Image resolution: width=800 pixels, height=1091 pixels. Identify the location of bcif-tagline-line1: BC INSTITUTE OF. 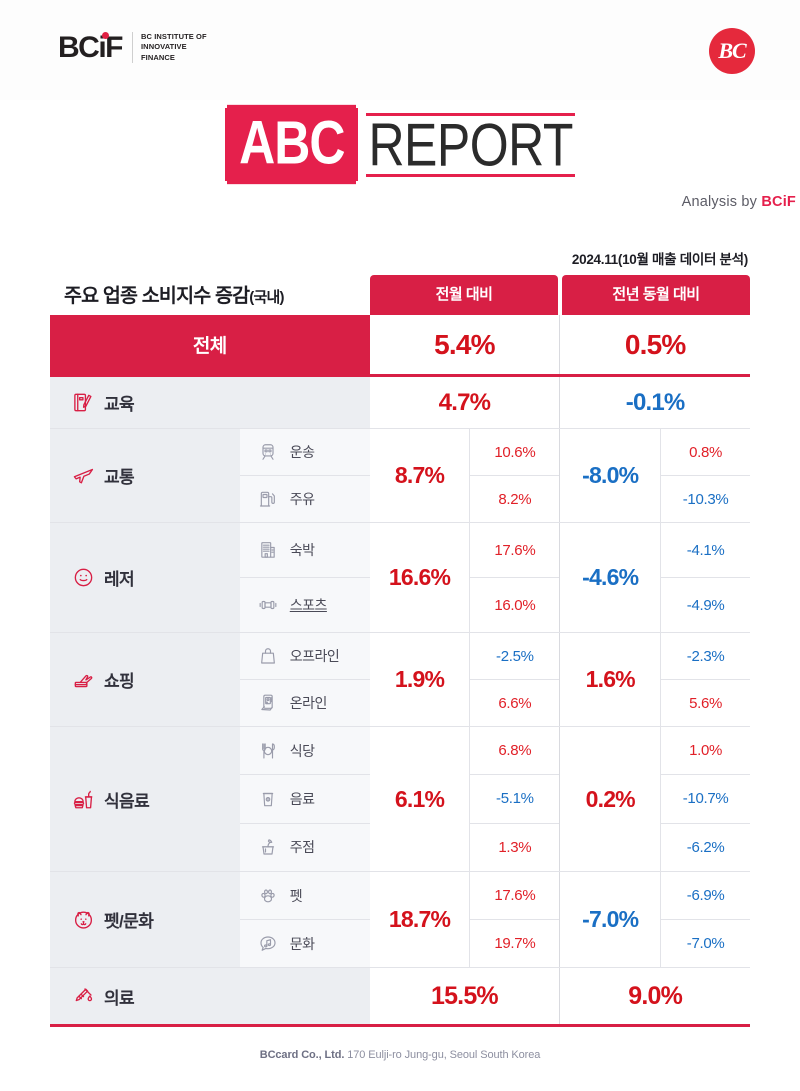
(174, 36).